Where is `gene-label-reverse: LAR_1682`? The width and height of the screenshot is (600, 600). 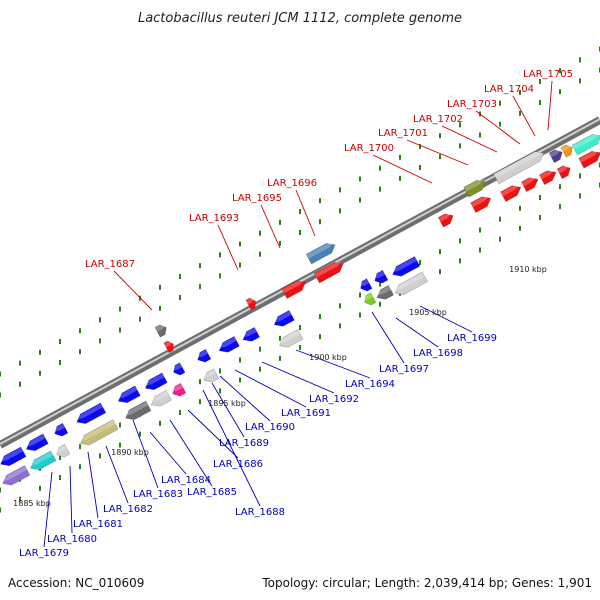
gene-label-reverse: LAR_1682 is located at coordinates (128, 509).